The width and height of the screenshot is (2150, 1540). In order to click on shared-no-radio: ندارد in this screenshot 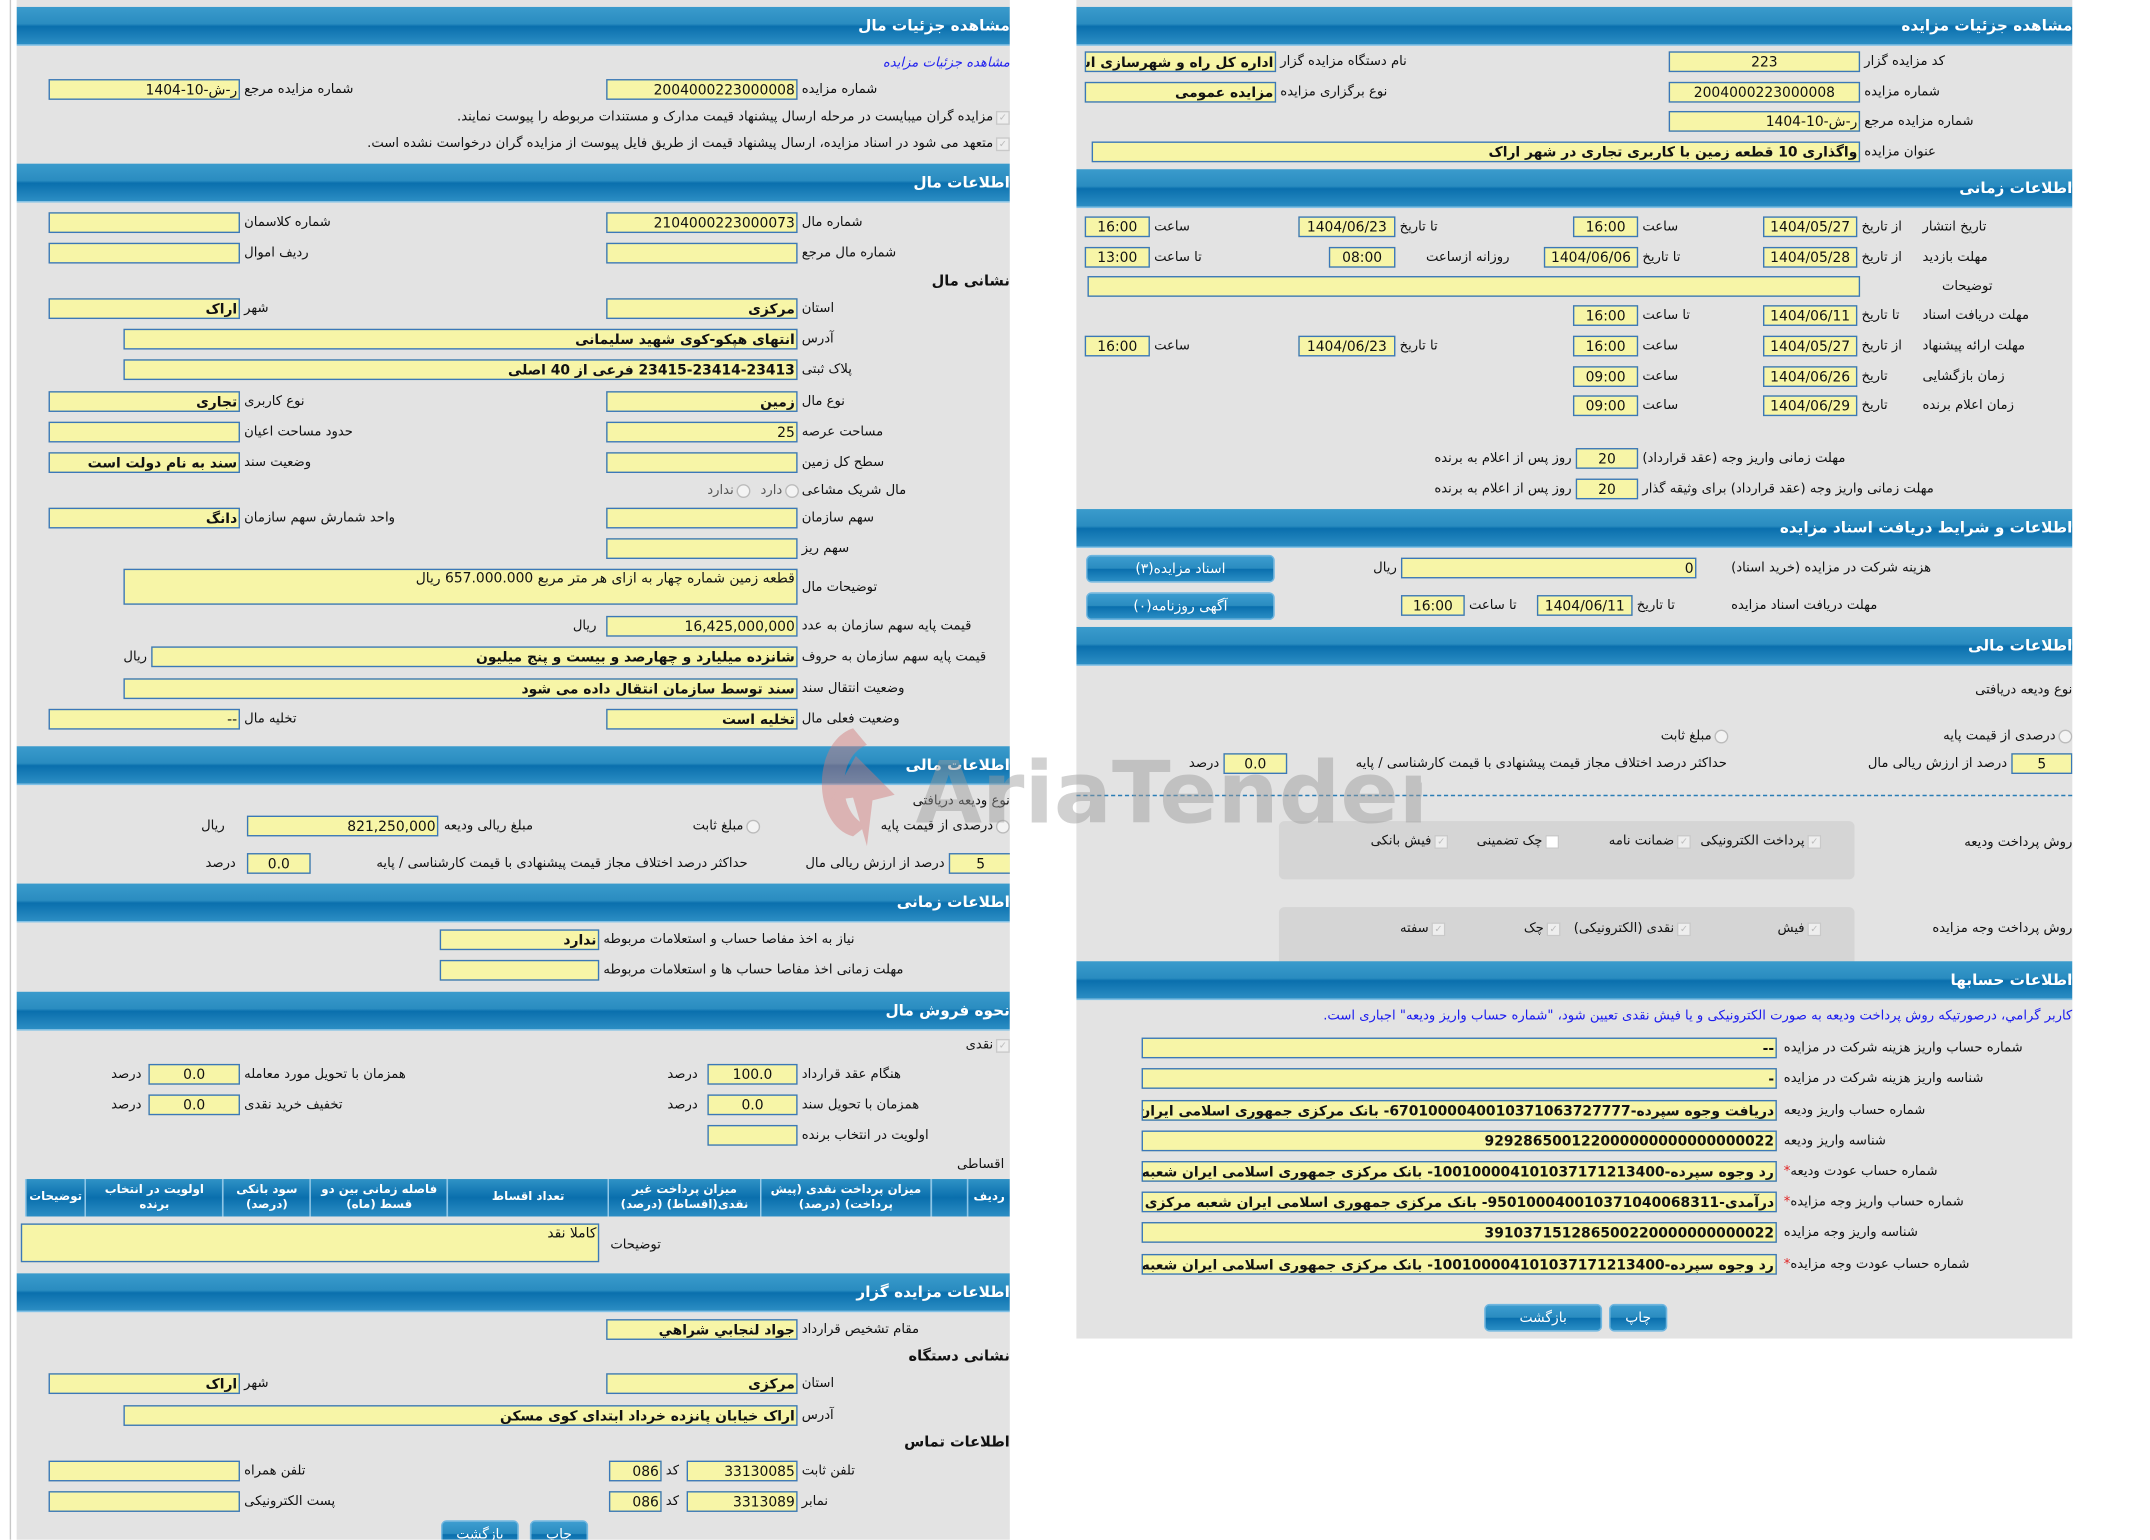, I will do `click(729, 490)`.